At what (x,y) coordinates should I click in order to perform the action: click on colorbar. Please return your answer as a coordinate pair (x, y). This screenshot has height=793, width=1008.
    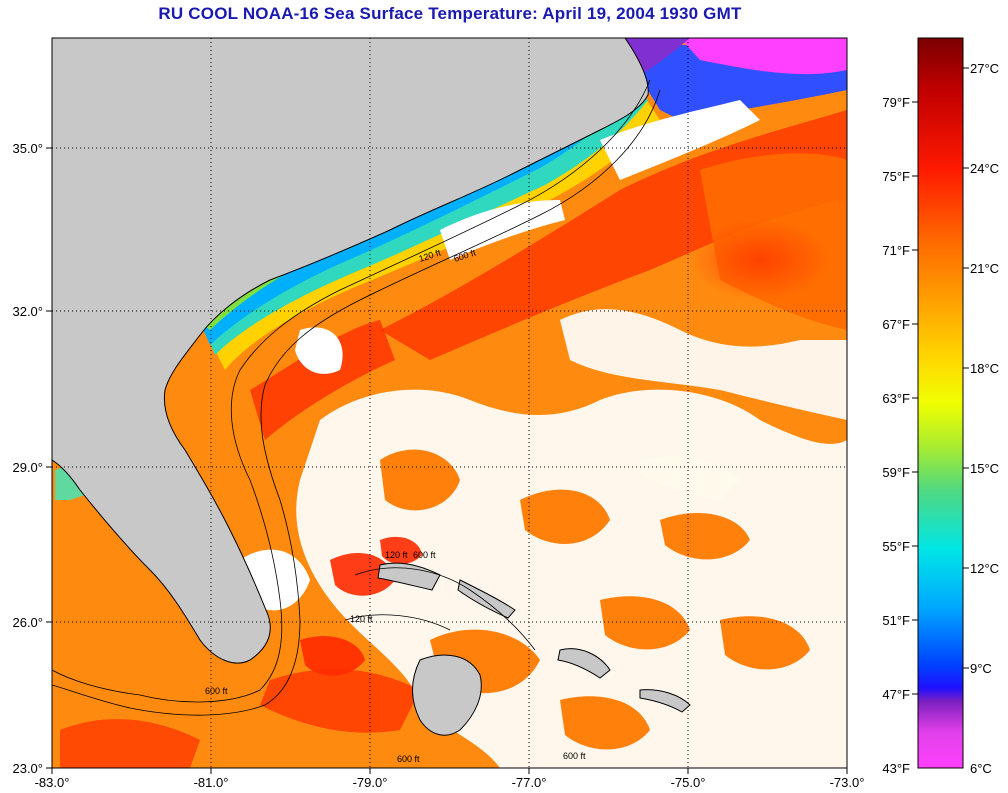
    Looking at the image, I should click on (940, 403).